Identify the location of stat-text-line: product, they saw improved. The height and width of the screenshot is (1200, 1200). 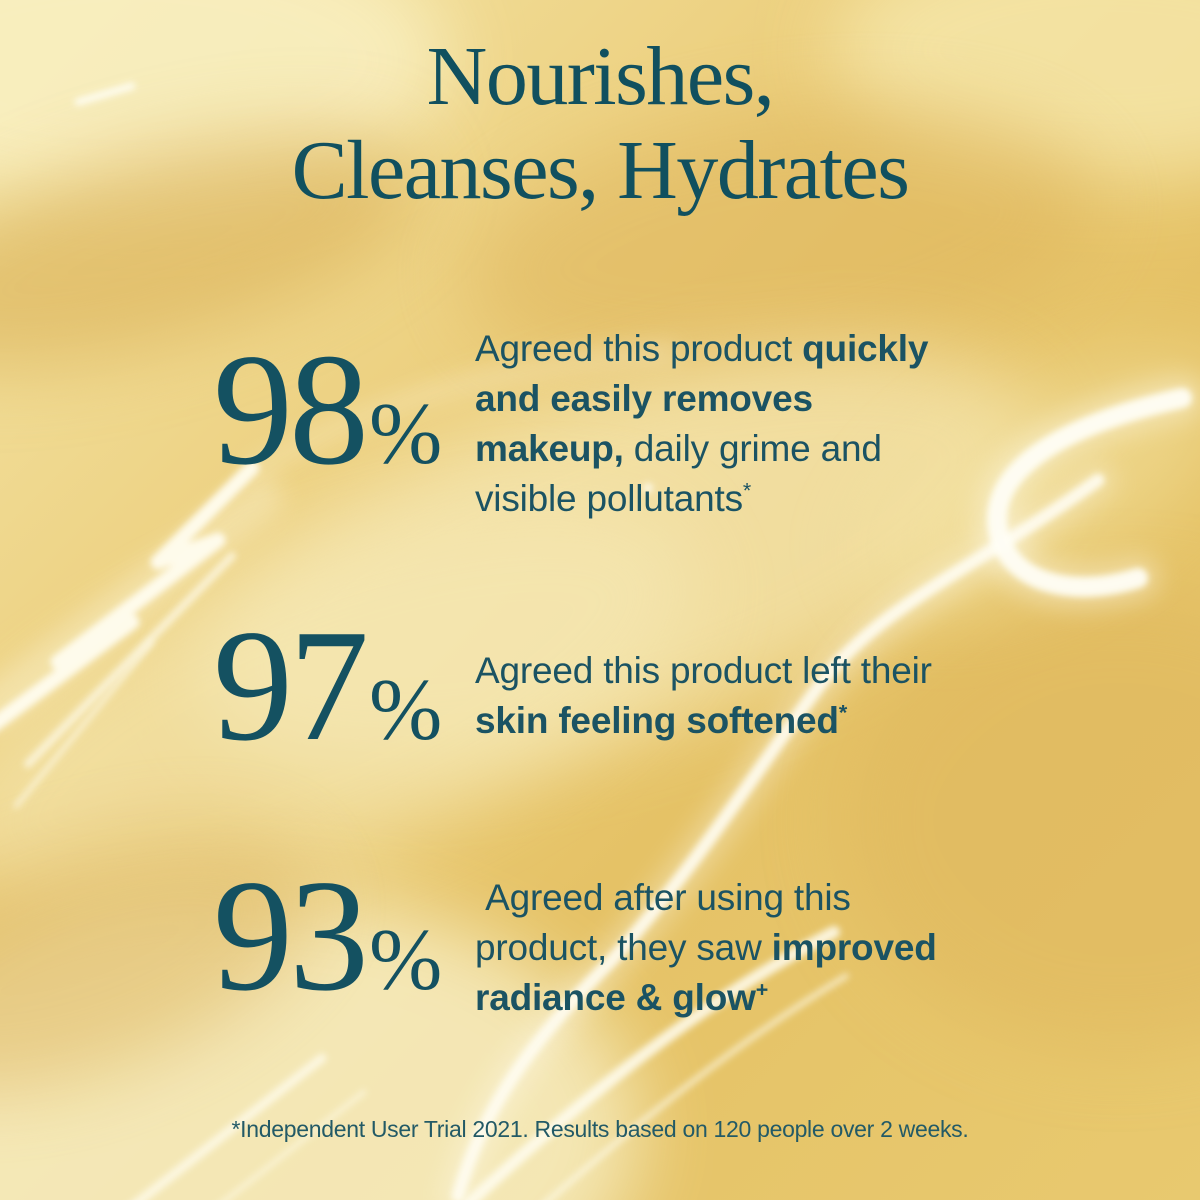
(706, 948).